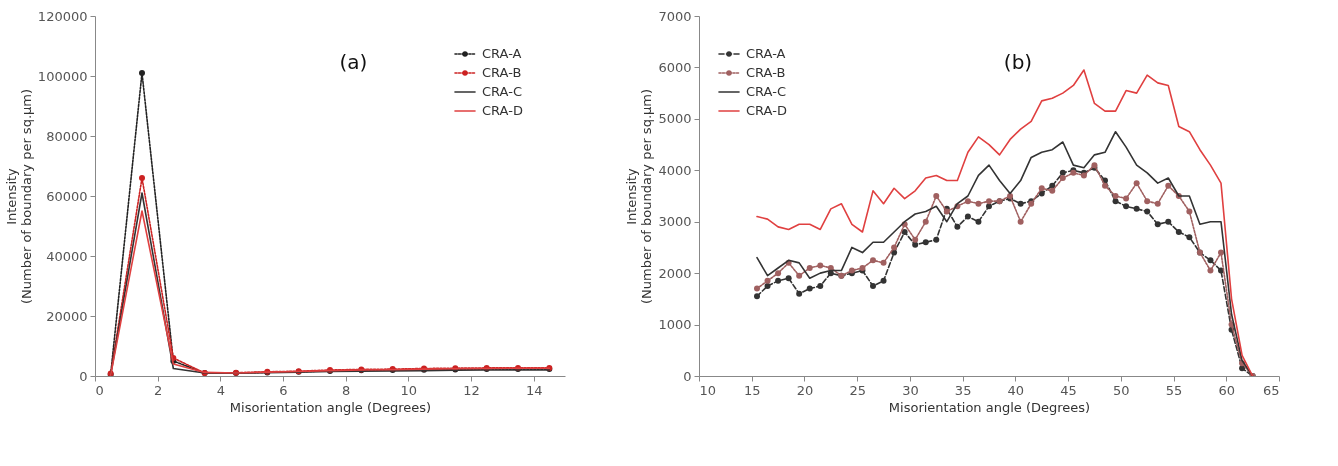  What do you see at coordinates (99, 390) in the screenshot?
I see `x-tick-label: 0` at bounding box center [99, 390].